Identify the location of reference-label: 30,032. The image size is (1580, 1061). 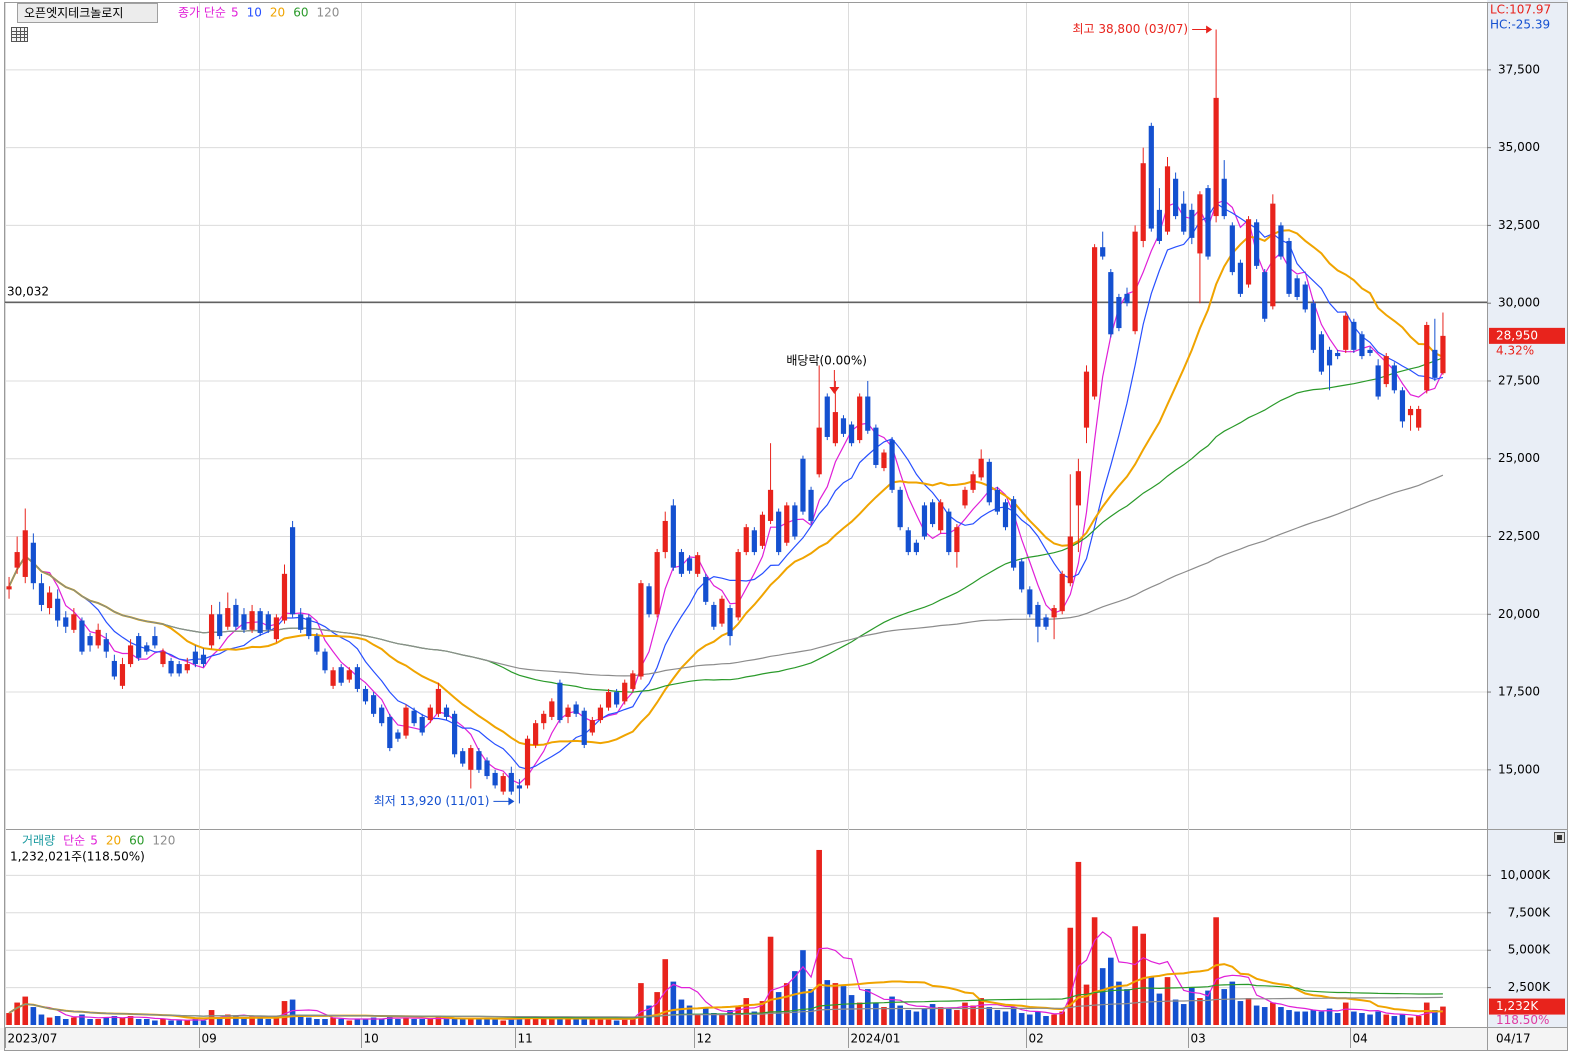
(28, 292).